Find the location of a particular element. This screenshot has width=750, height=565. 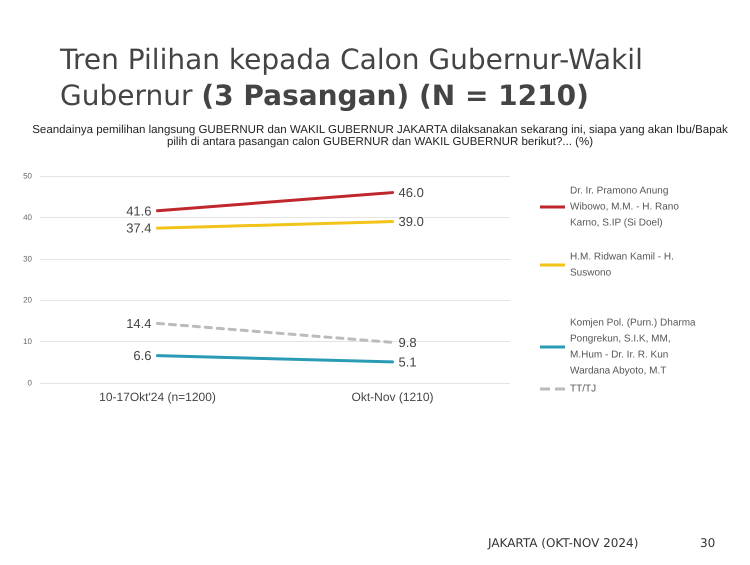

data-label: 39.0 is located at coordinates (411, 222).